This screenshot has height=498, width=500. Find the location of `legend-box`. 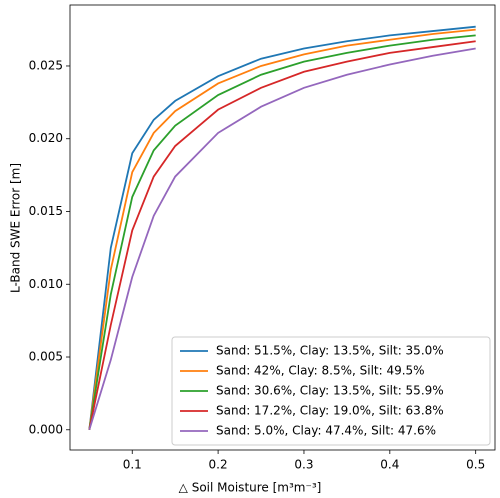

legend-box is located at coordinates (331, 391).